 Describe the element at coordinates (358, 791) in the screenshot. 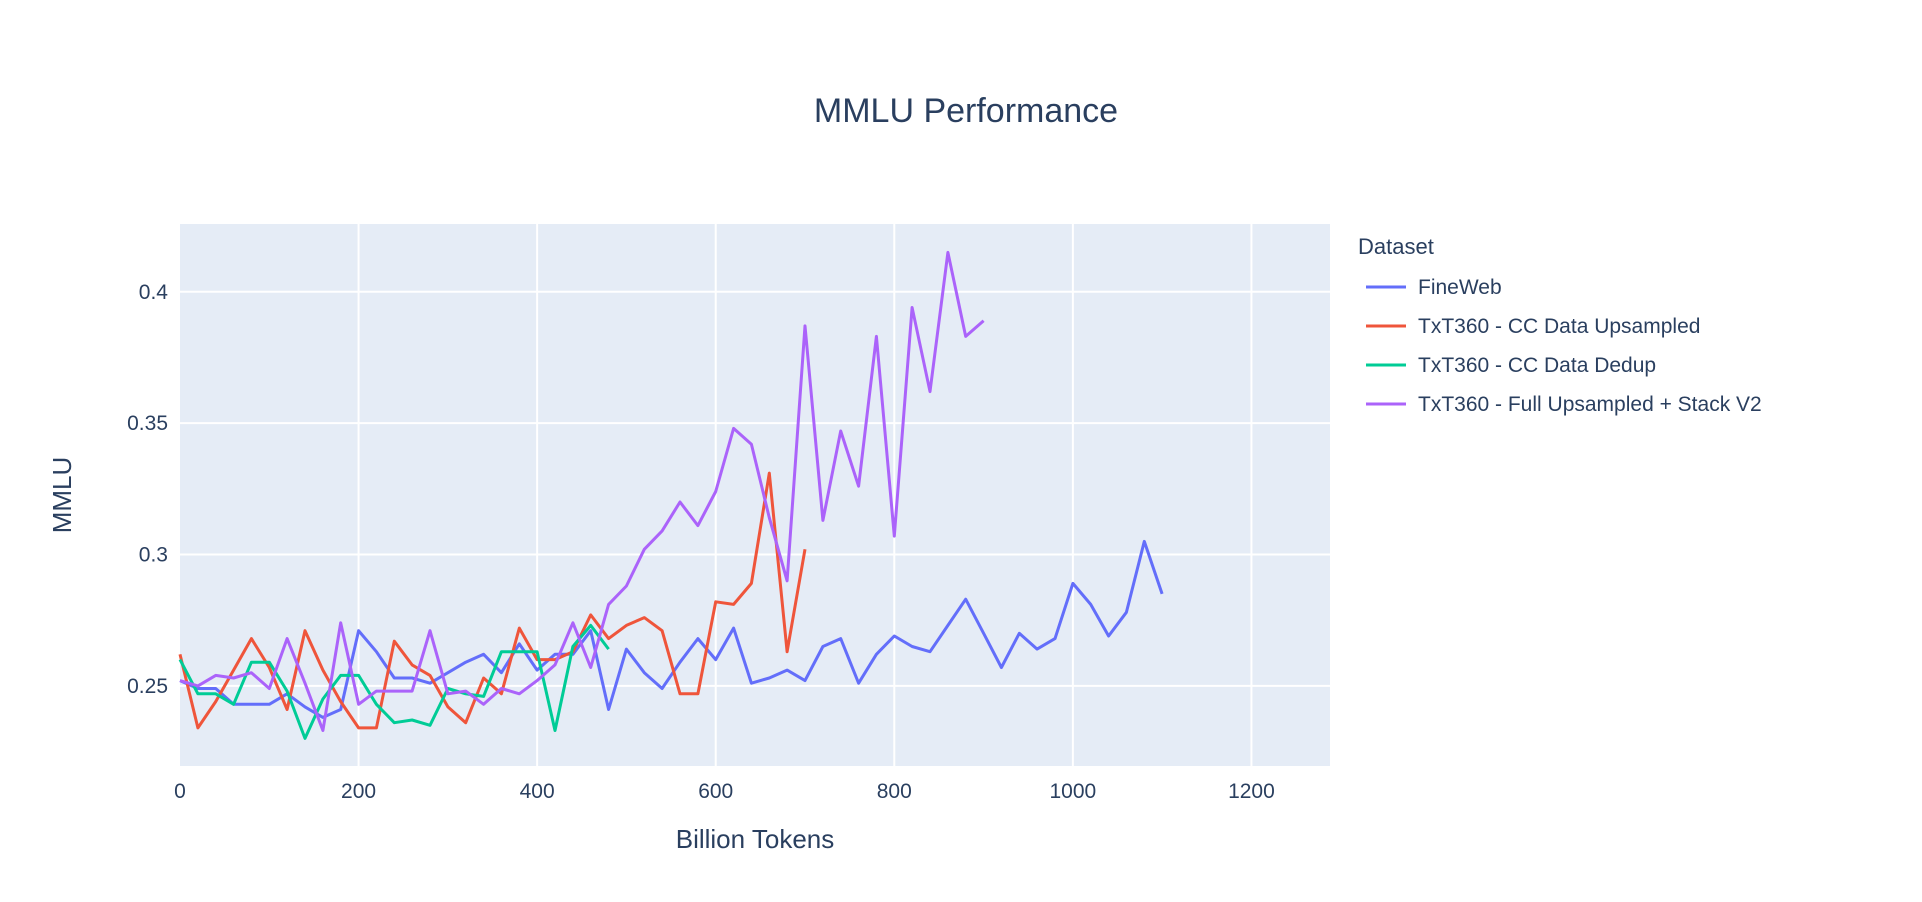

I see `x-tick-label: 200` at that location.